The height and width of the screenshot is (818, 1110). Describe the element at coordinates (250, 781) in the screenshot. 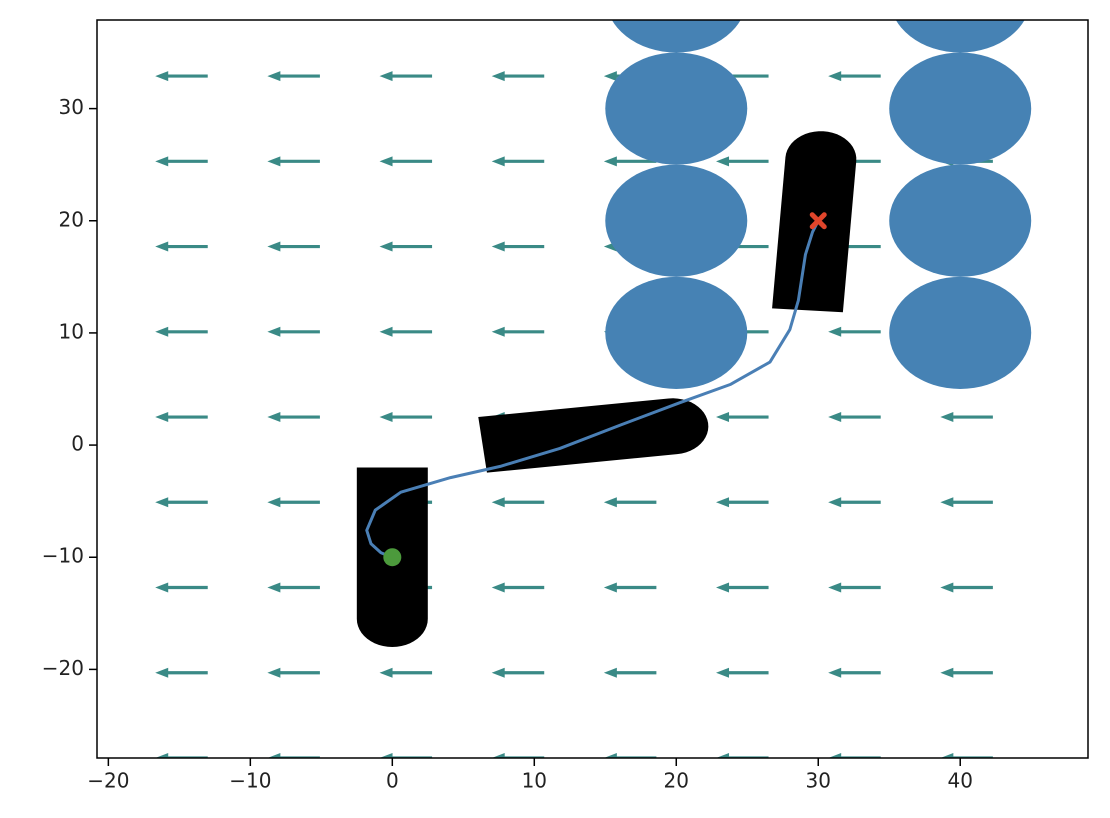

I see `x-tick-label: −10` at that location.